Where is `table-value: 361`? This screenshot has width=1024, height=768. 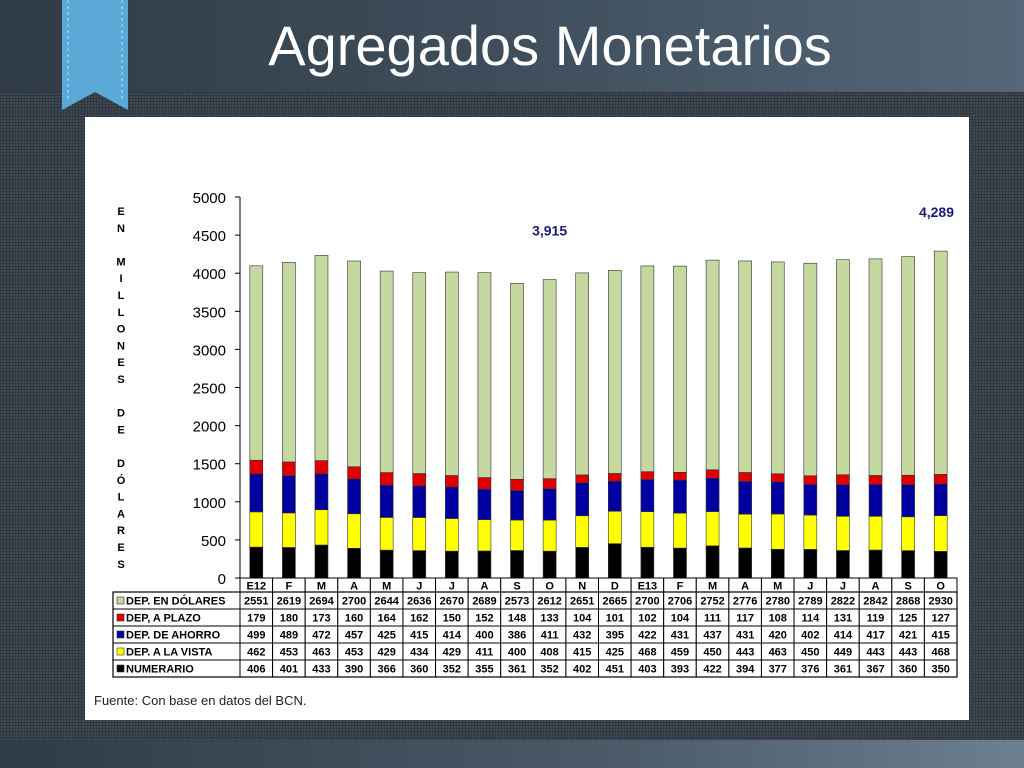
table-value: 361 is located at coordinates (843, 670).